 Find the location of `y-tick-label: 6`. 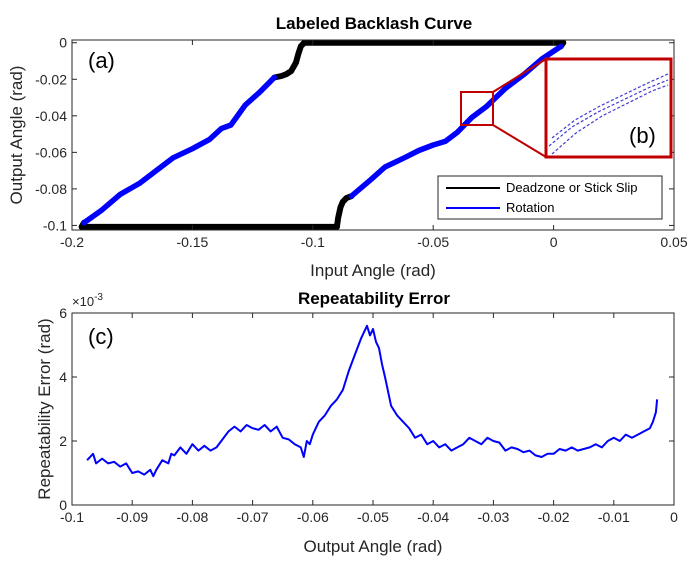

y-tick-label: 6 is located at coordinates (63, 313).